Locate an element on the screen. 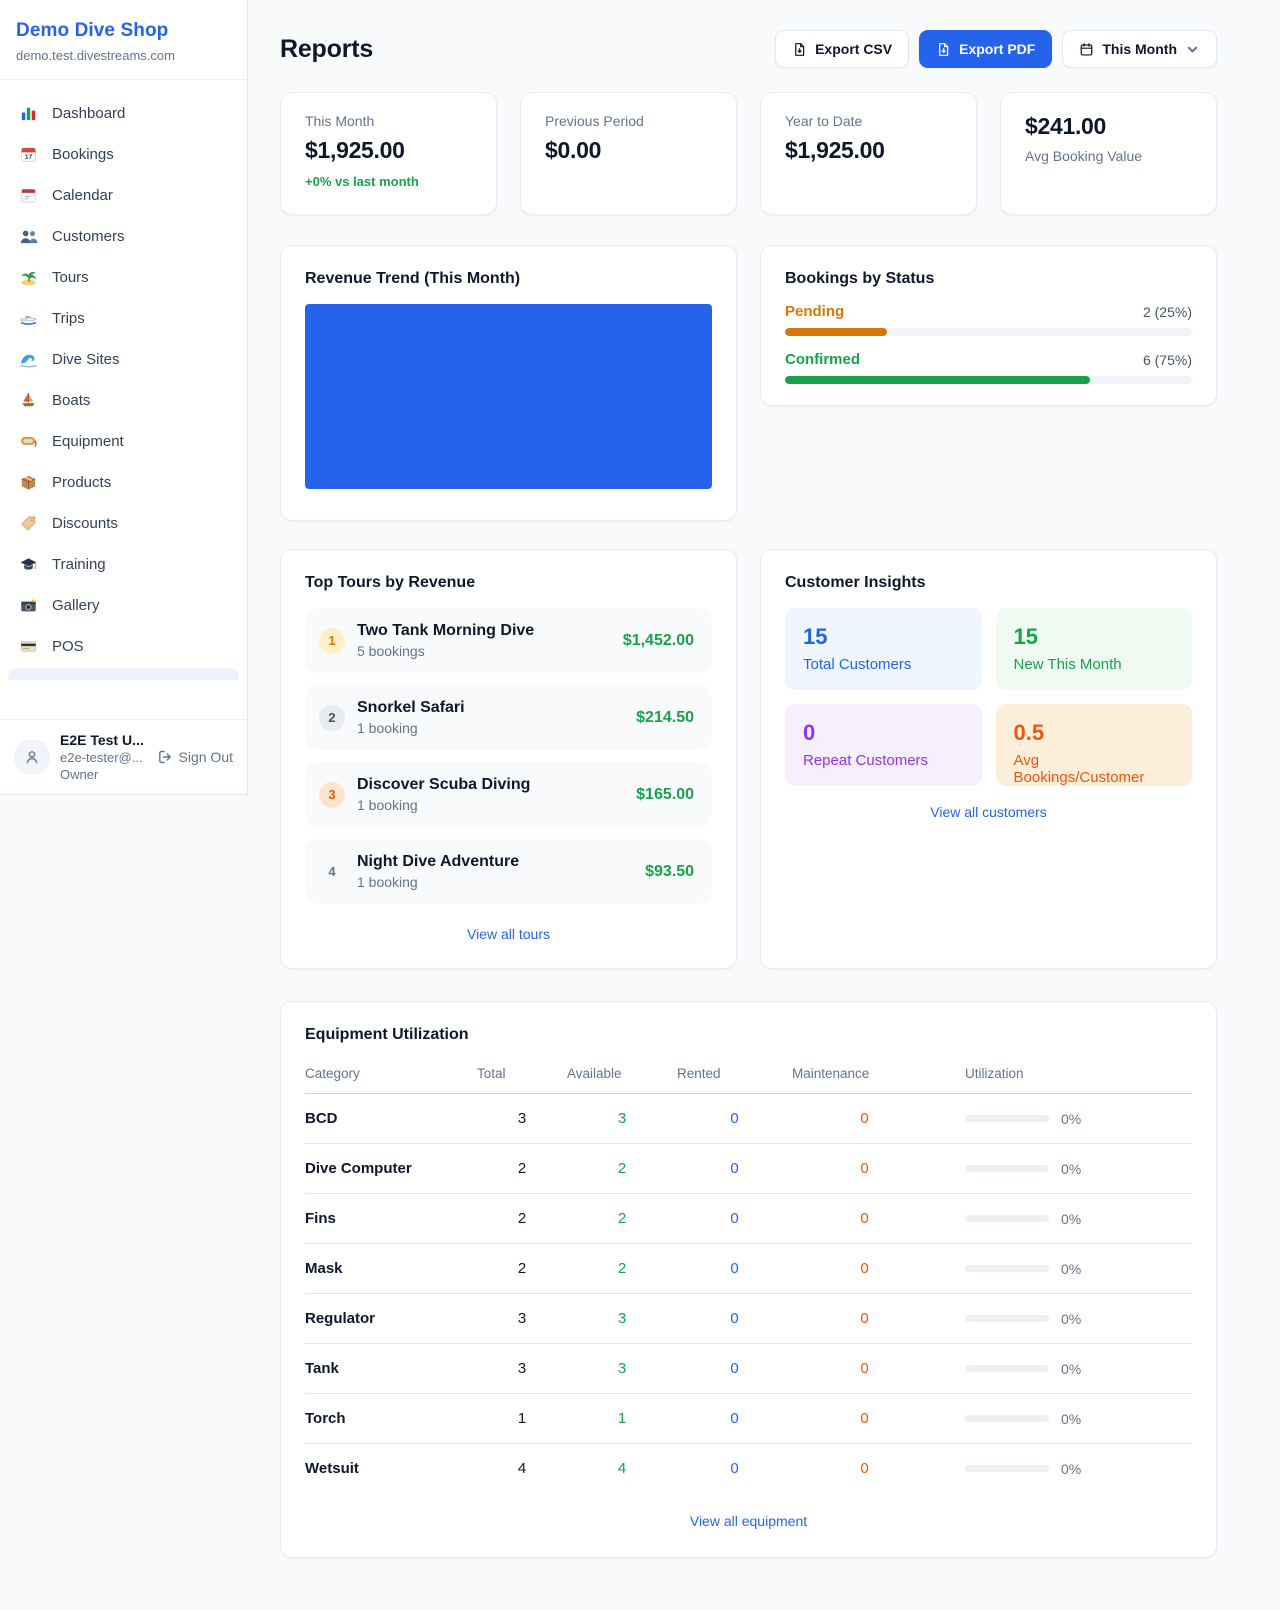  period-dropdown: This Month is located at coordinates (1139, 49).